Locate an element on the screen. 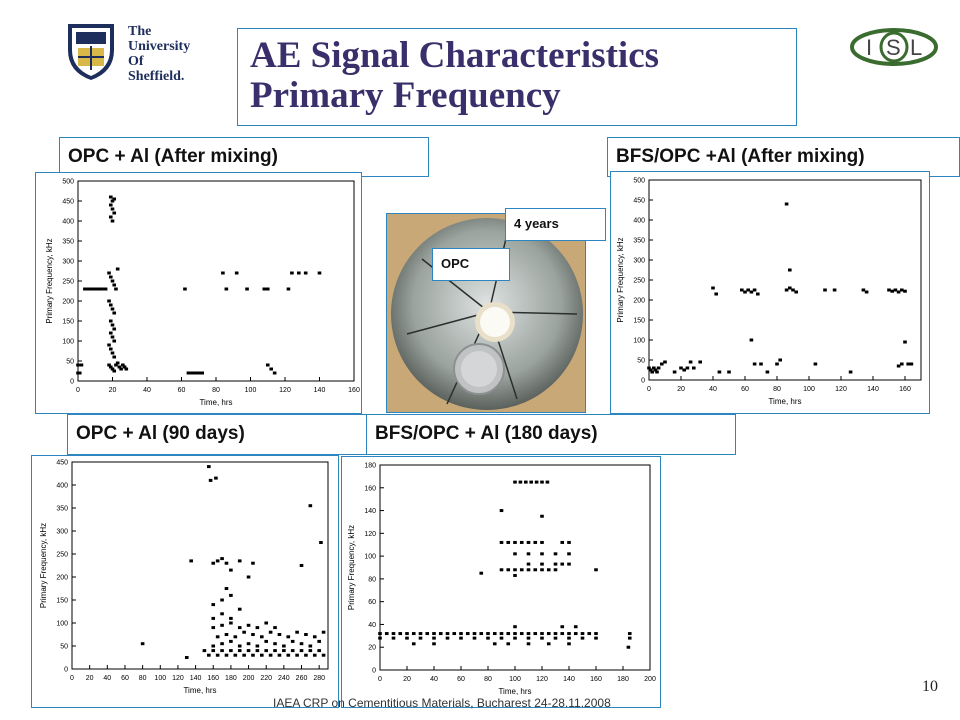 This screenshot has width=960, height=720. x-tick-label: 20 is located at coordinates (681, 389).